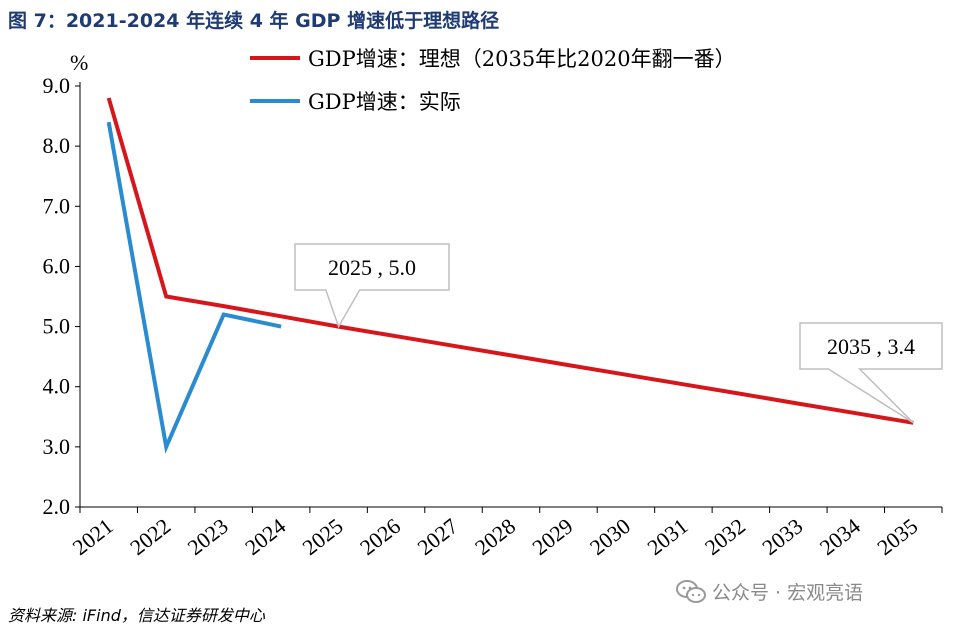 The image size is (960, 632). I want to click on watermark-text: 公众号 · 宏观亮语, so click(788, 593).